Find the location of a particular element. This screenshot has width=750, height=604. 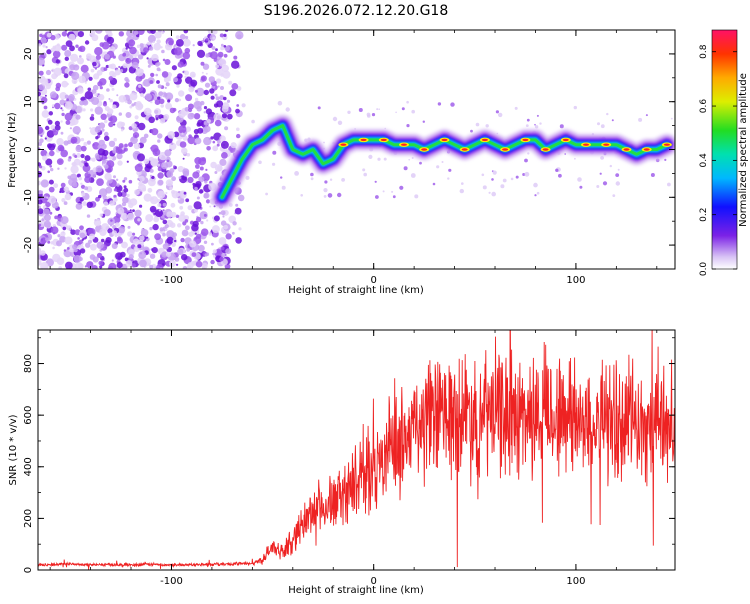

y-tick-label: 10 is located at coordinates (28, 101).